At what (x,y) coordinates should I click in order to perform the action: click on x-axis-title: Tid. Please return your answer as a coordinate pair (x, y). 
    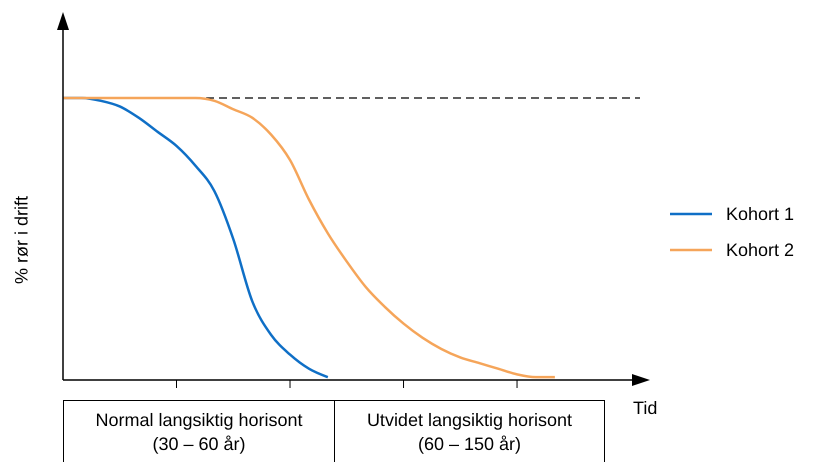
    Looking at the image, I should click on (645, 408).